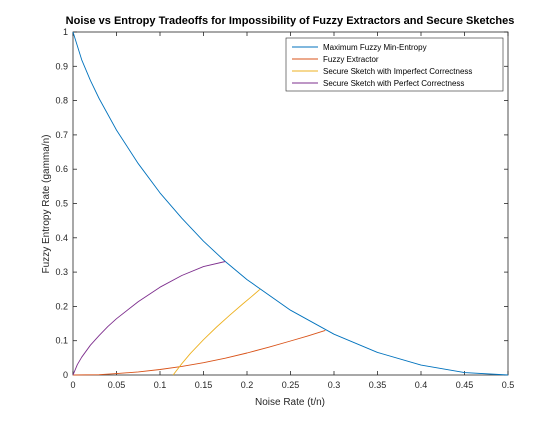 This screenshot has width=560, height=425. What do you see at coordinates (61, 169) in the screenshot?
I see `y-tick-label: 0.6` at bounding box center [61, 169].